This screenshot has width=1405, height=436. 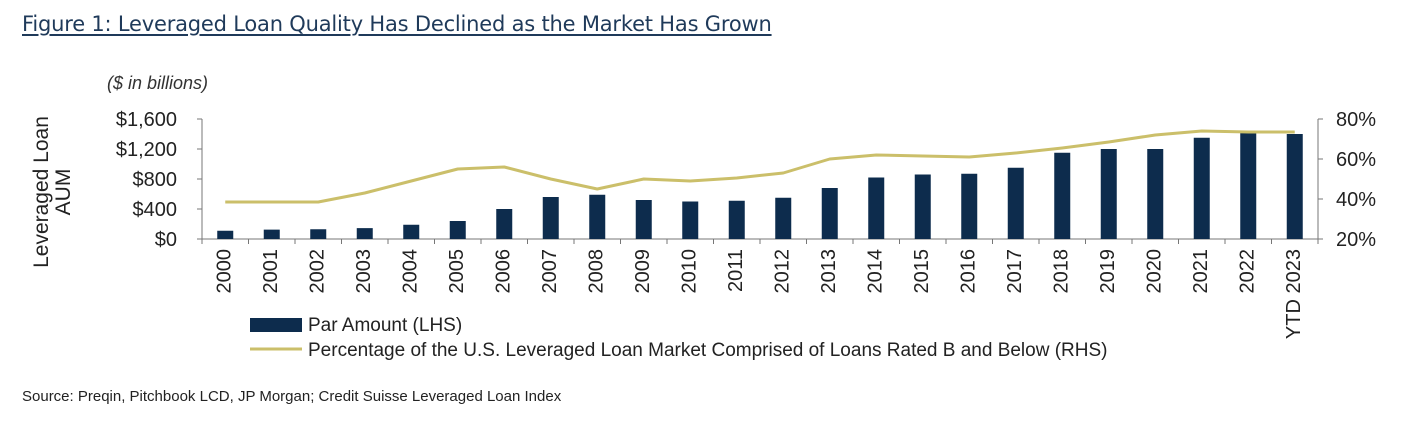 I want to click on x-tick-label: 2001, so click(x=271, y=271).